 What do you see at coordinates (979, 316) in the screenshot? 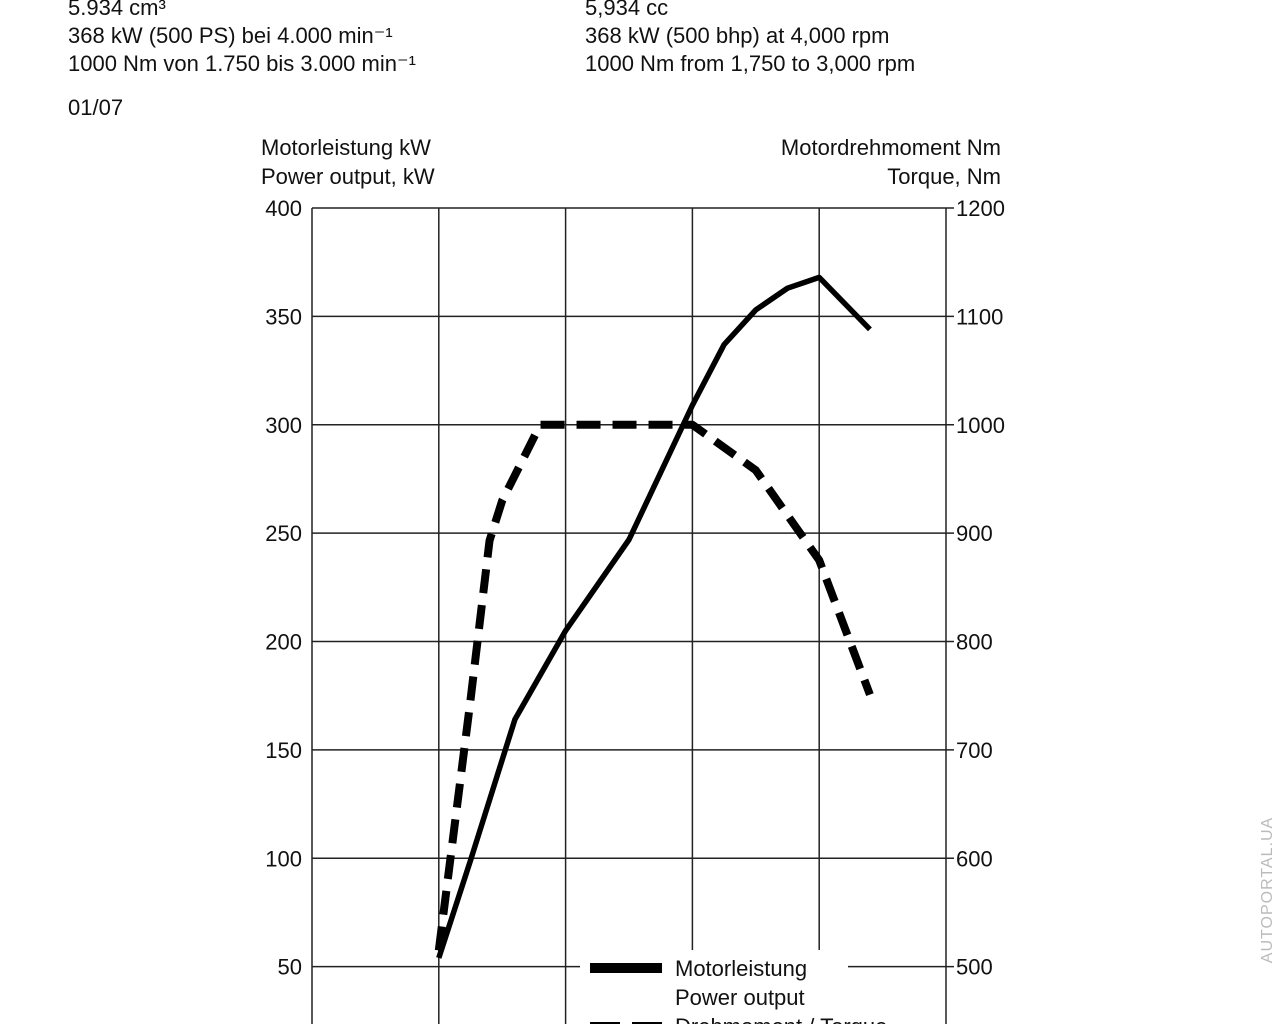
I see `y2-tick-label: 1100` at bounding box center [979, 316].